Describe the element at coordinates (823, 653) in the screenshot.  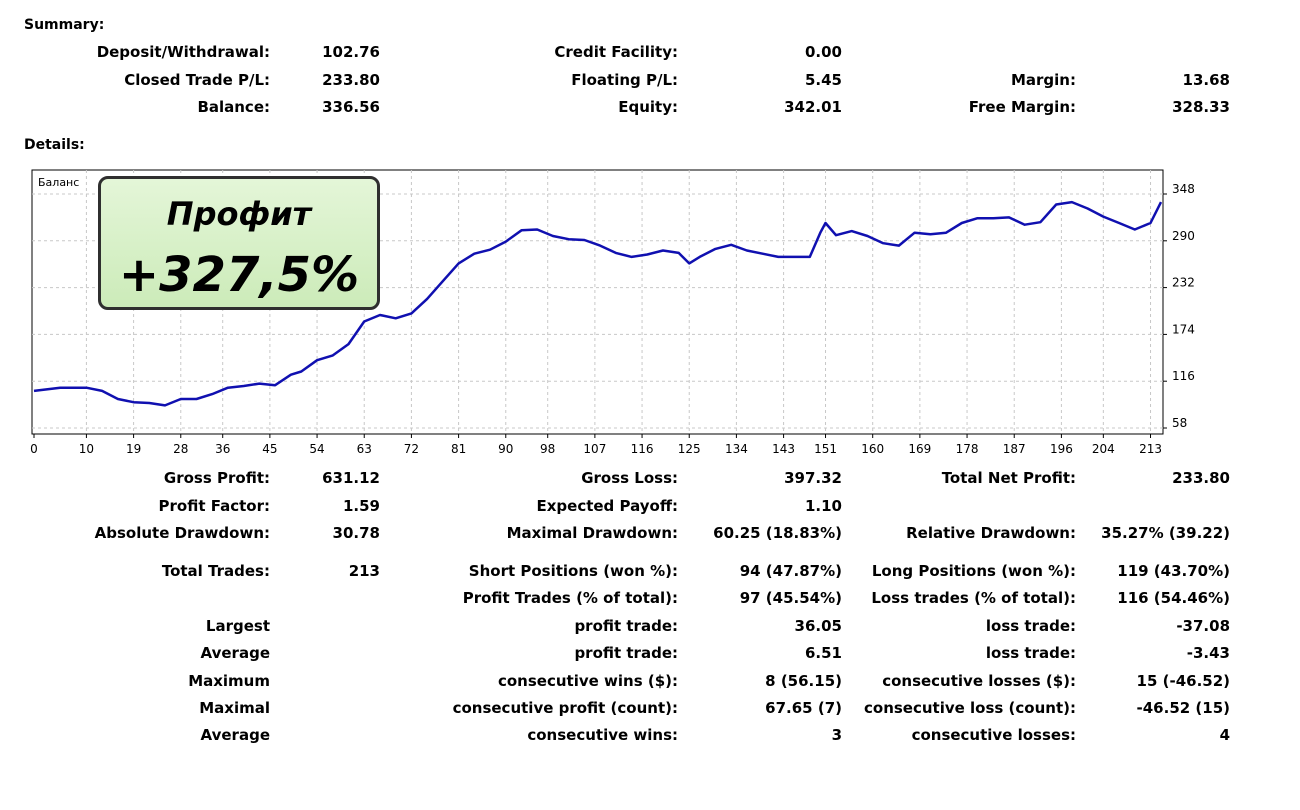
I see `value-col2: 6.51` at that location.